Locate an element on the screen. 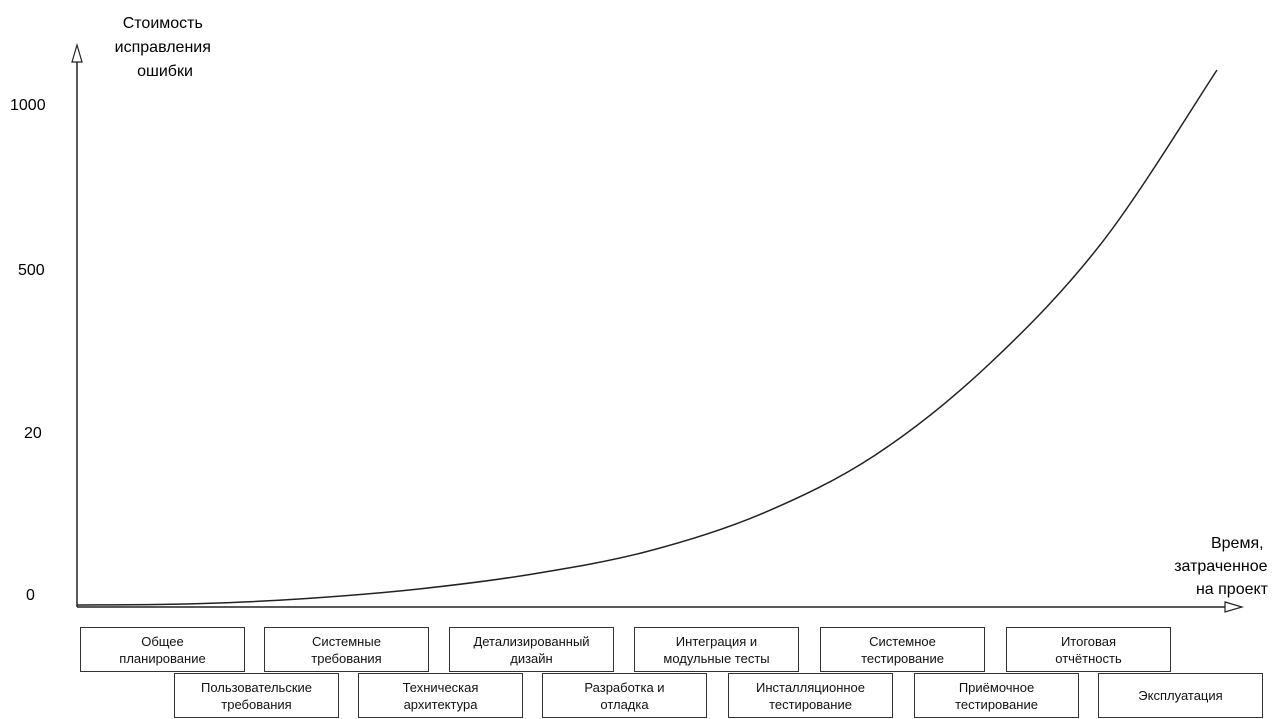 The image size is (1280, 719). stage-label-line: Интеграция и is located at coordinates (716, 641).